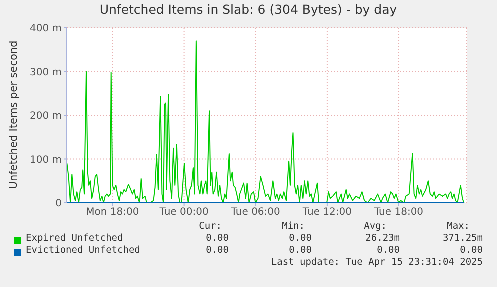 The height and width of the screenshot is (287, 497). I want to click on x-tick-label: Tue 18:00, so click(398, 212).